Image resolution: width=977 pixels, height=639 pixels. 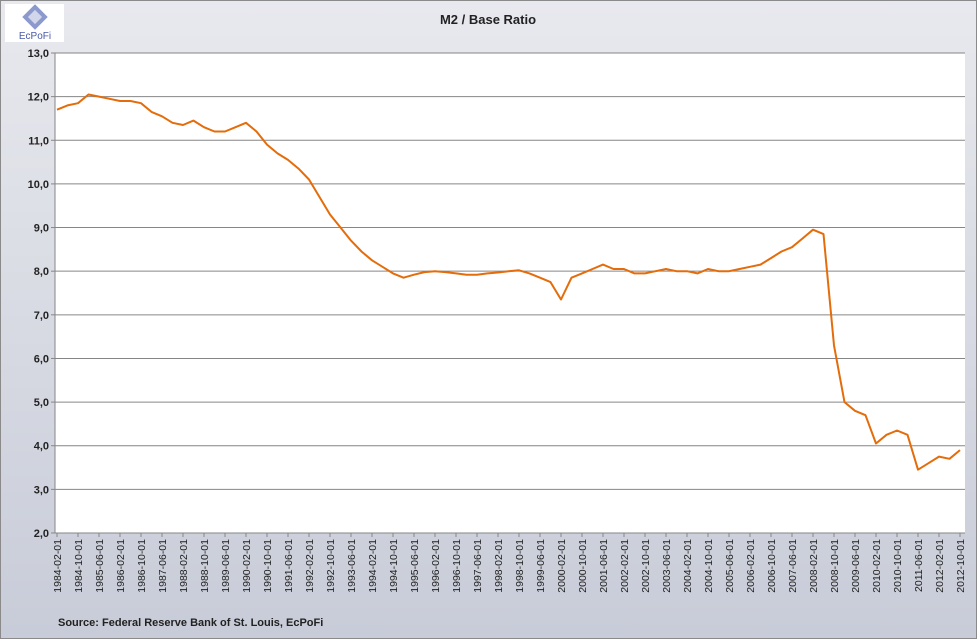 What do you see at coordinates (772, 566) in the screenshot?
I see `x-tick-label: 2006-10-01` at bounding box center [772, 566].